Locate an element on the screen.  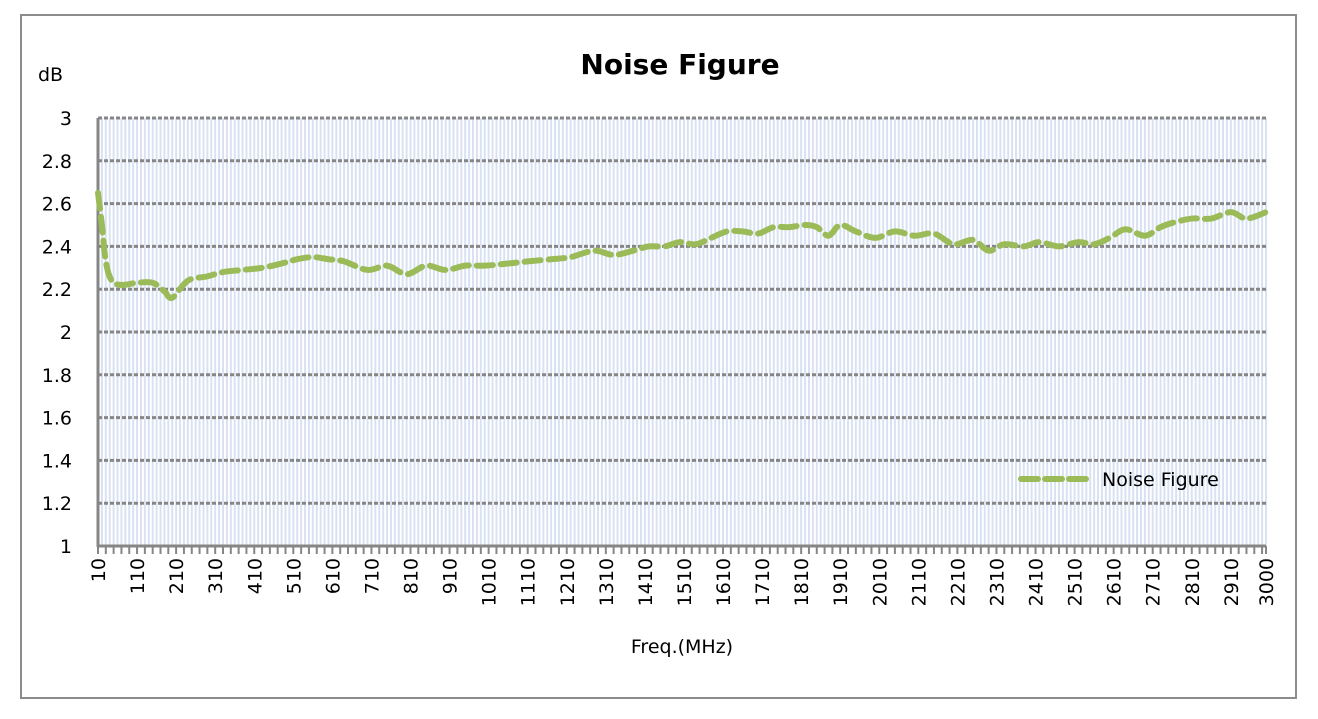
x-tick-label: 1910 is located at coordinates (841, 582).